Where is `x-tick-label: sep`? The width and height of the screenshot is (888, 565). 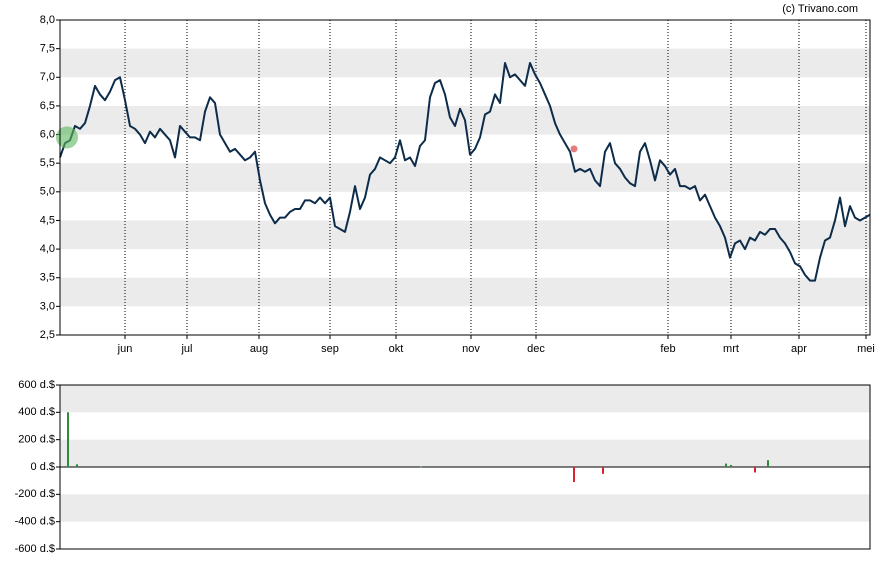
x-tick-label: sep is located at coordinates (330, 349).